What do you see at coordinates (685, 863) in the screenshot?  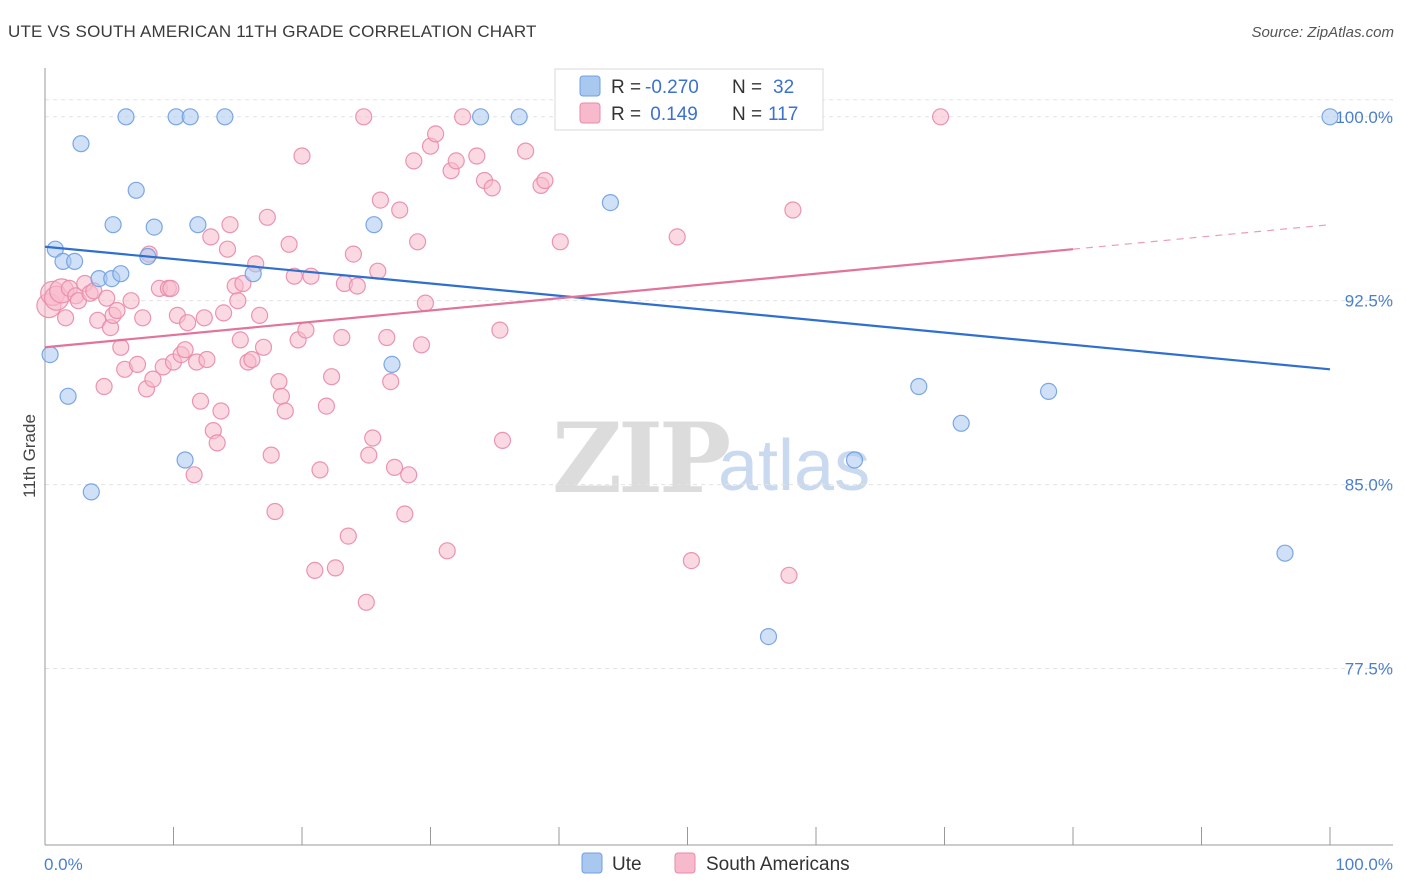 I see `bottom-legend-swatch-south-americans` at bounding box center [685, 863].